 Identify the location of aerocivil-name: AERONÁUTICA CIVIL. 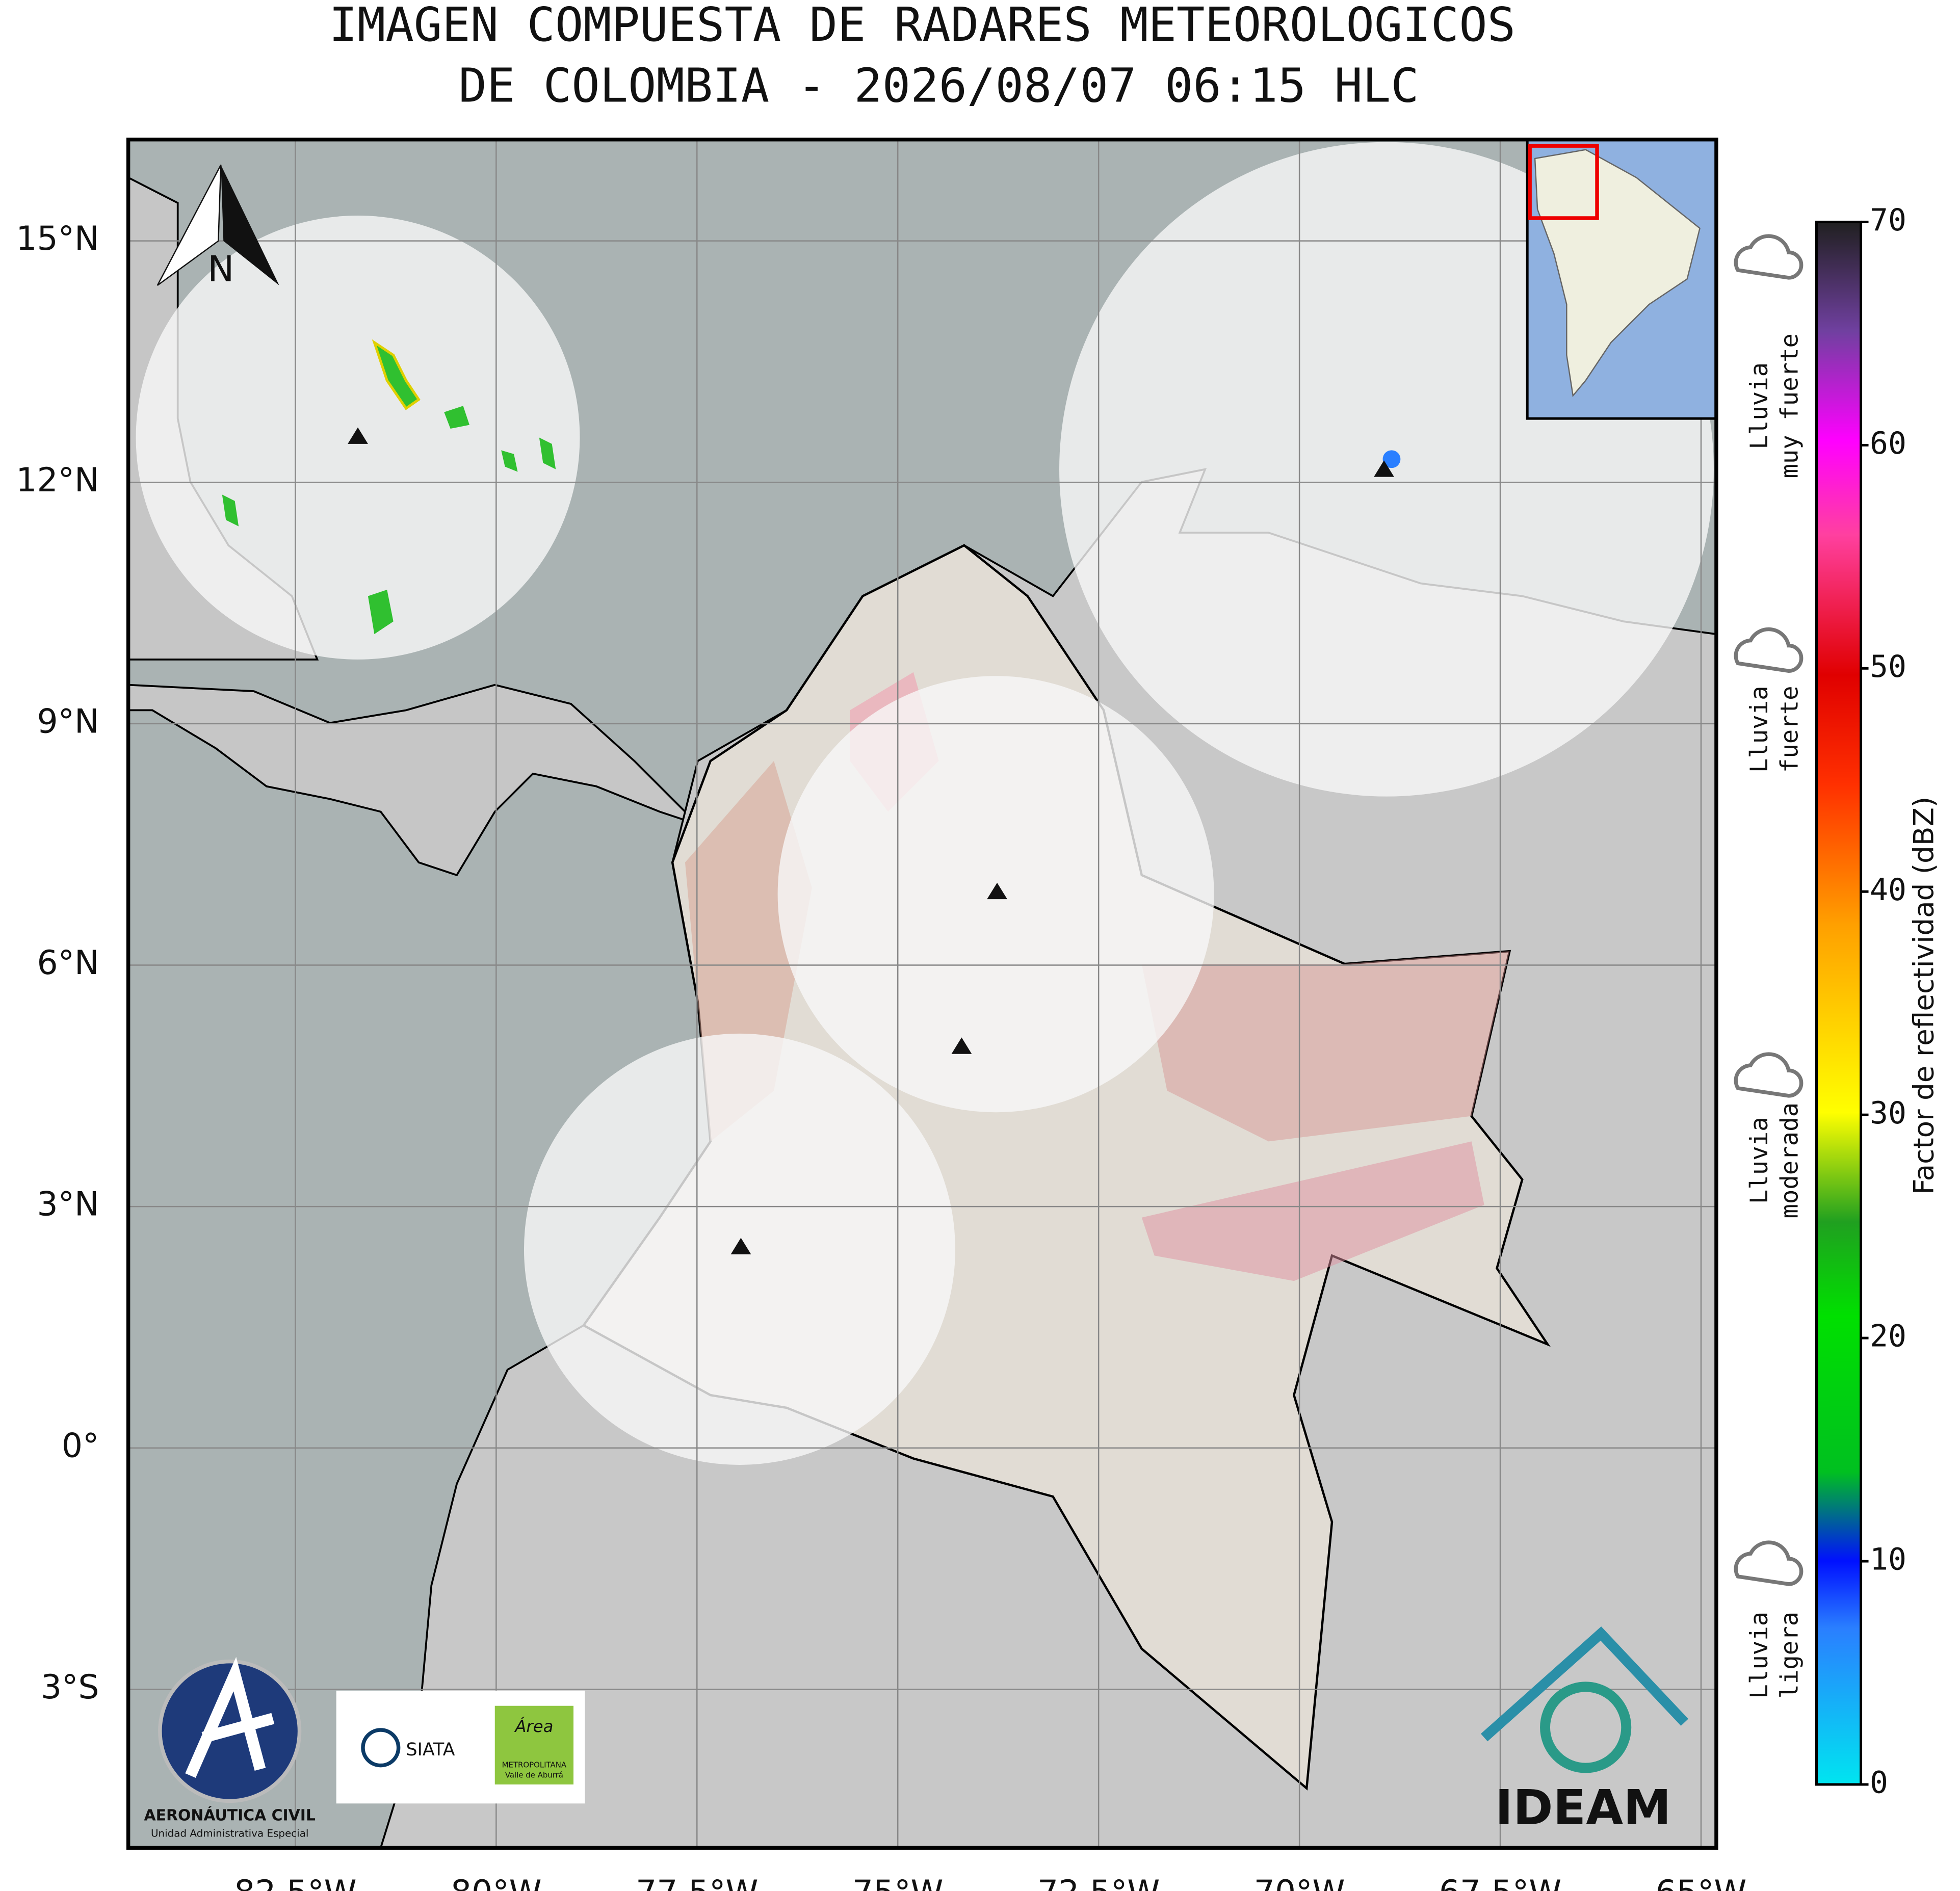
(230, 1815).